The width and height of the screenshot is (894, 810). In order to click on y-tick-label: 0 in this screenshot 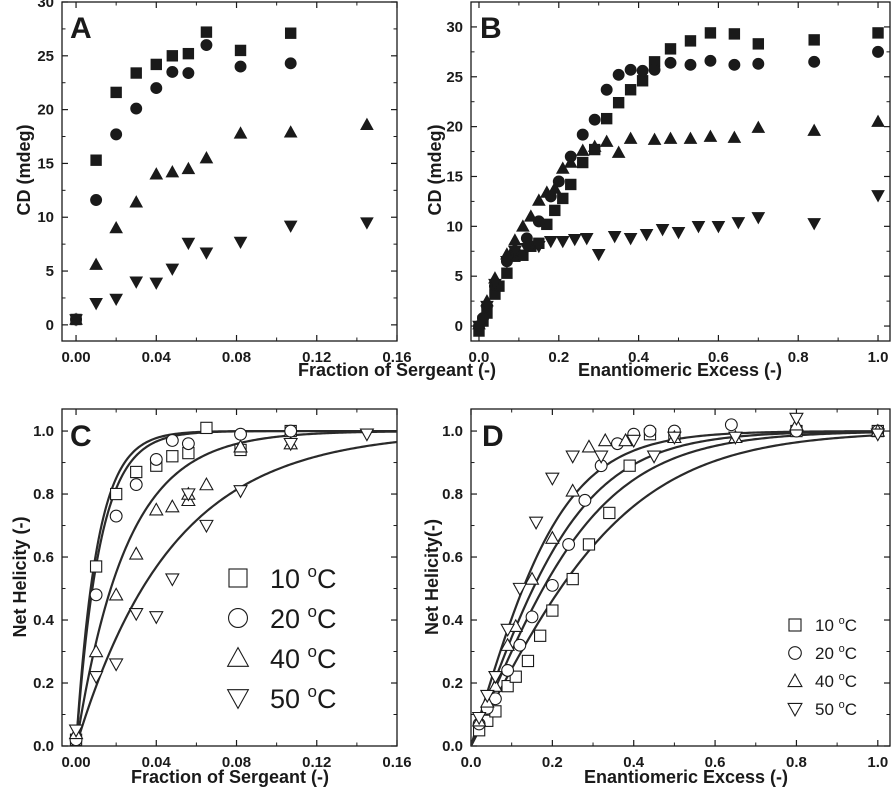, I will do `click(459, 326)`.